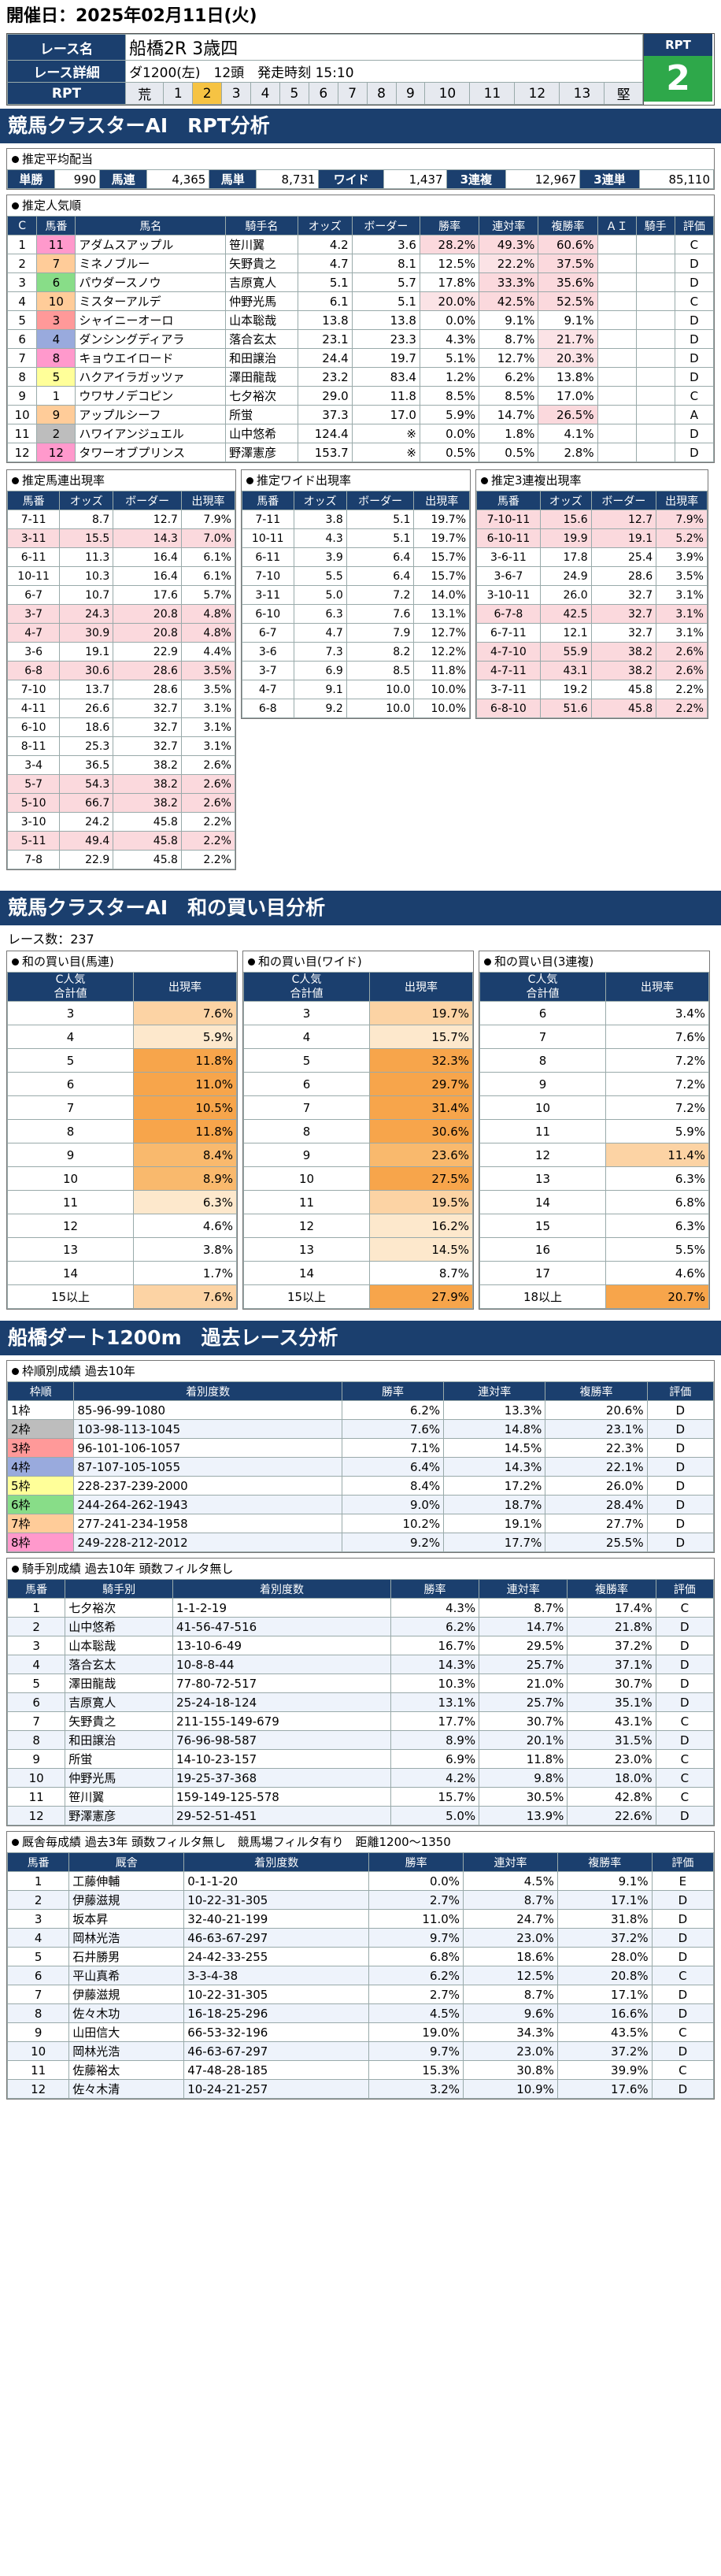 This screenshot has width=721, height=2576. Describe the element at coordinates (594, 1131) in the screenshot. I see `table-row: 11 5.9%` at that location.